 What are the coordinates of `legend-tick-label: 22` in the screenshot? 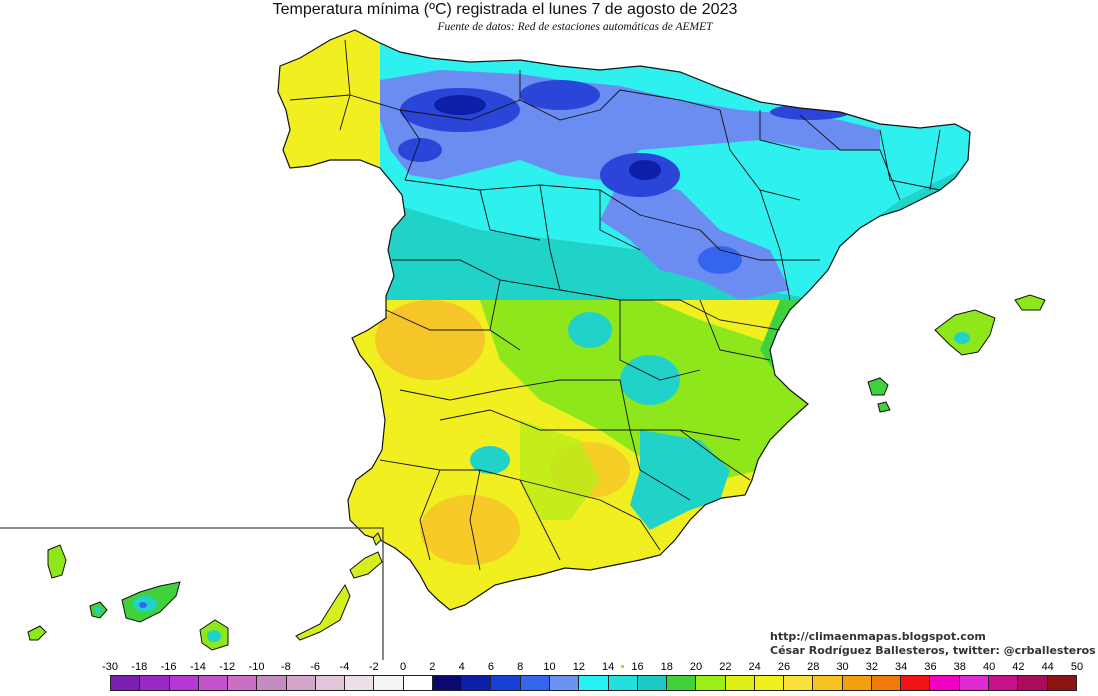 It's located at (725, 667).